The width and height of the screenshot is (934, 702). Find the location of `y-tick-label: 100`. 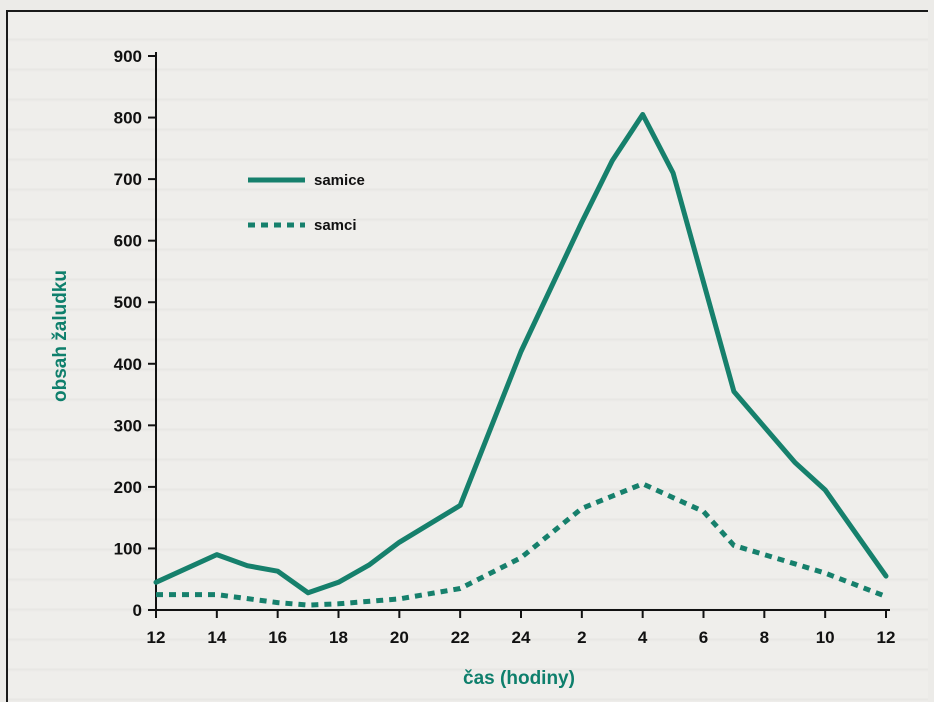

y-tick-label: 100 is located at coordinates (128, 548).